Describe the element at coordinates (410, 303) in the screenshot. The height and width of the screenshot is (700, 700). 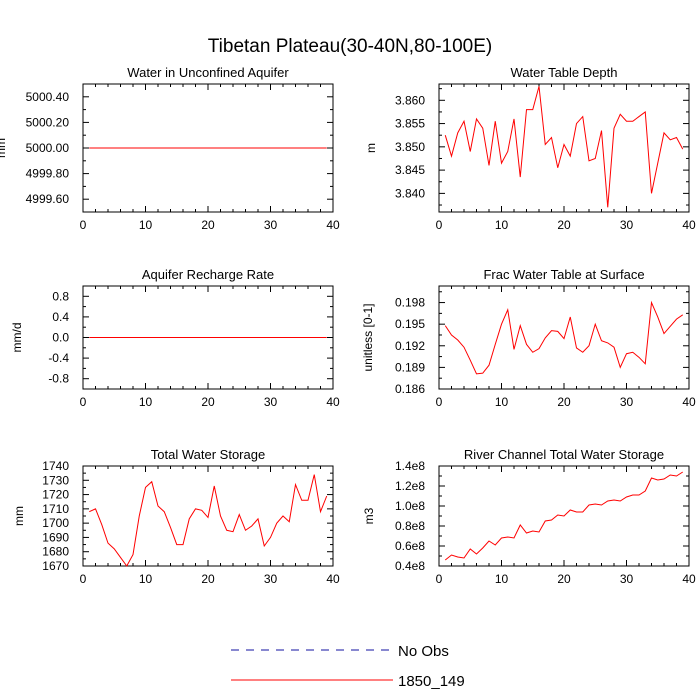
I see `y-tick-label: 0.198` at that location.